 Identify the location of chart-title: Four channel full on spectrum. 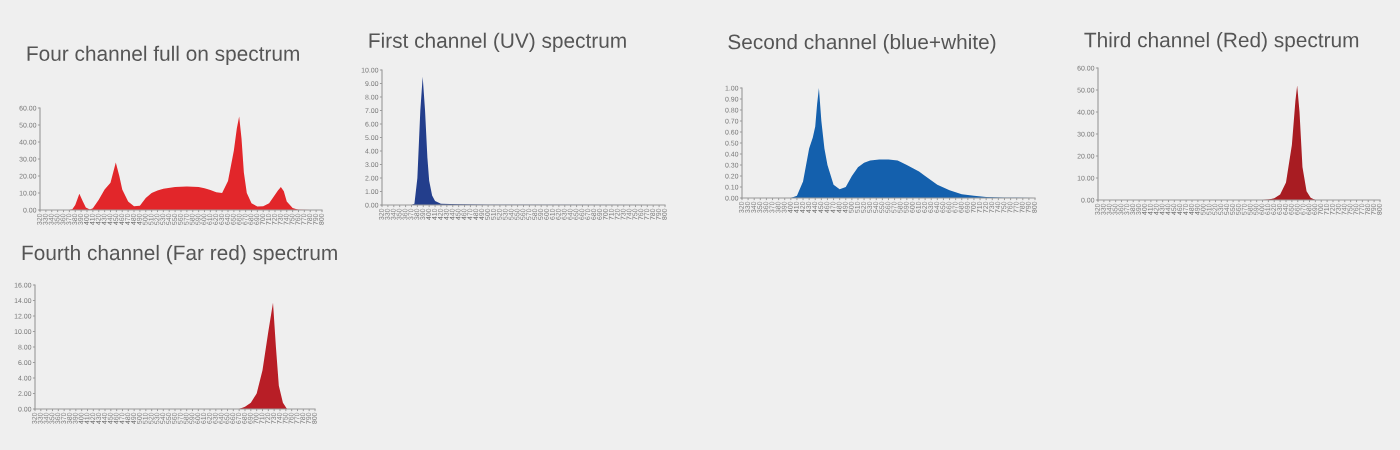
(163, 55).